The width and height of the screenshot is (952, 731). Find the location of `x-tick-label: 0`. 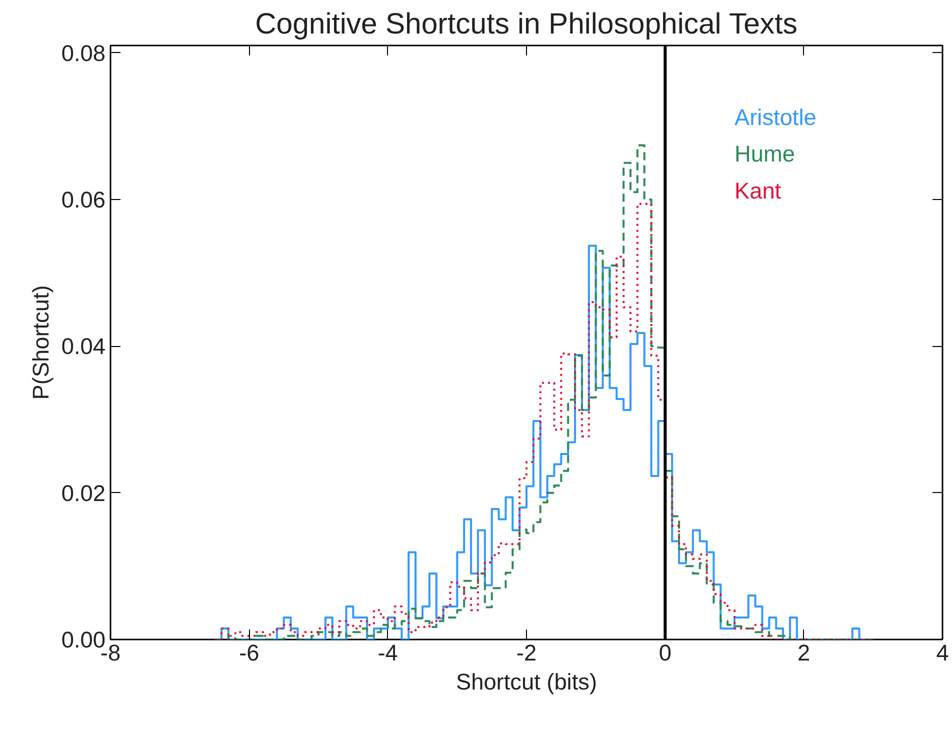

x-tick-label: 0 is located at coordinates (665, 653).